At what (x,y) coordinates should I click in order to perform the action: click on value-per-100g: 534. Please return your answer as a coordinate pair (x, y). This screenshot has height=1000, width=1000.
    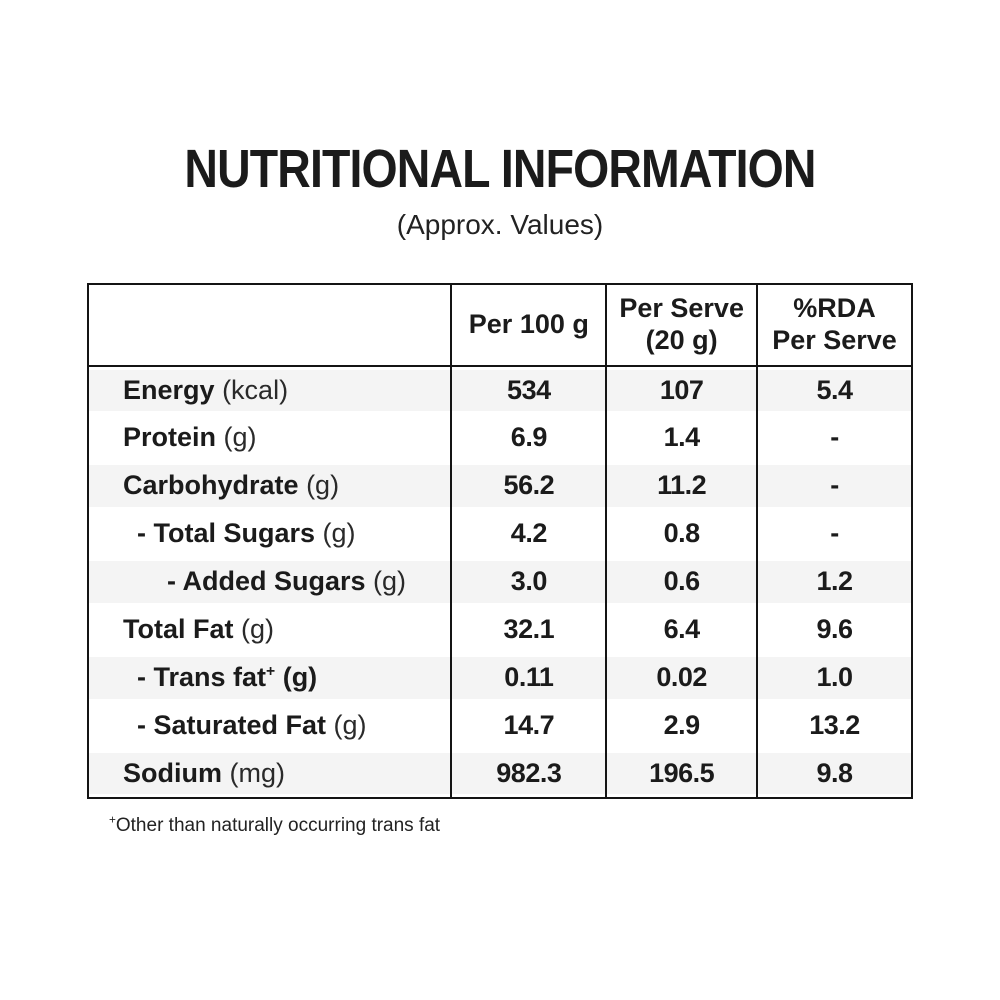
    Looking at the image, I should click on (528, 389).